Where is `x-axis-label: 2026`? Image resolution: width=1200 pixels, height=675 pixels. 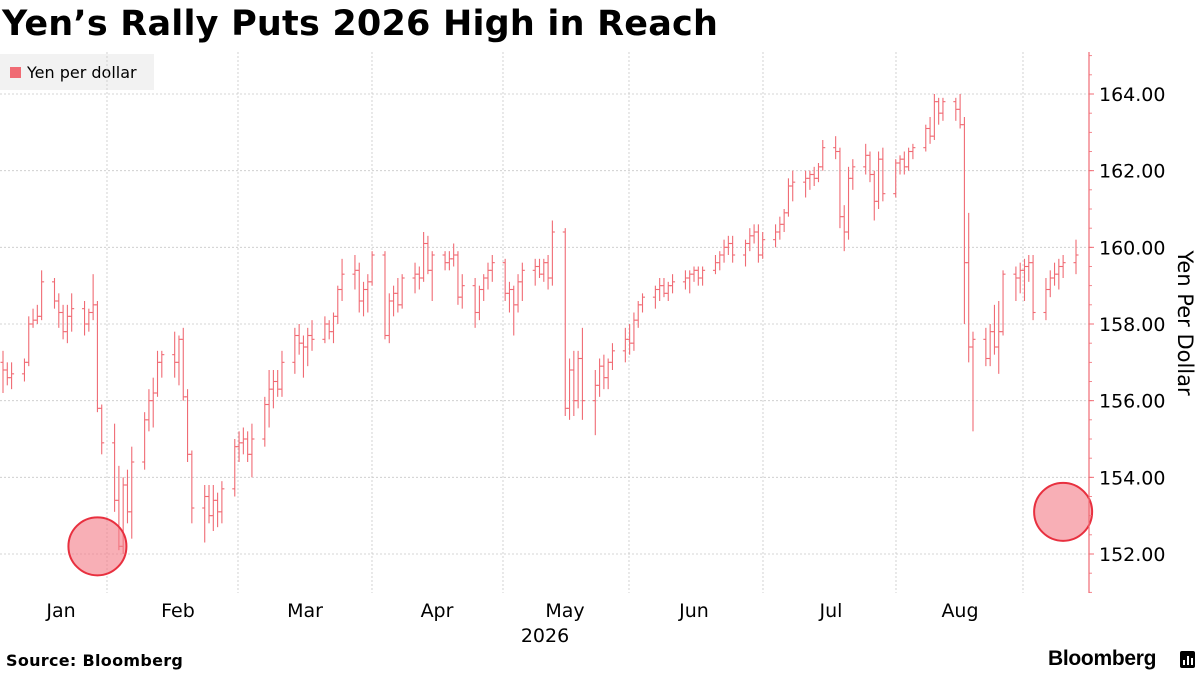 x-axis-label: 2026 is located at coordinates (545, 636).